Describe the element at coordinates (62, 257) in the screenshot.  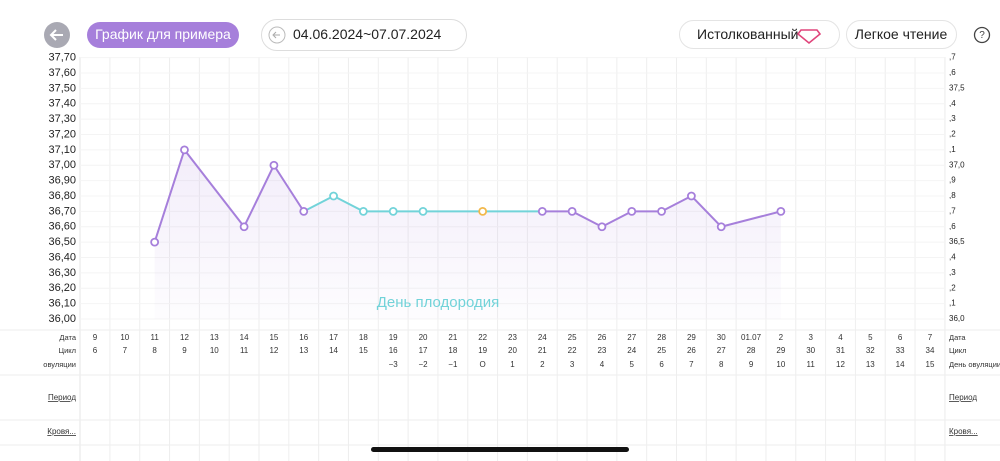
I see `y-tick-label: 36,40` at that location.